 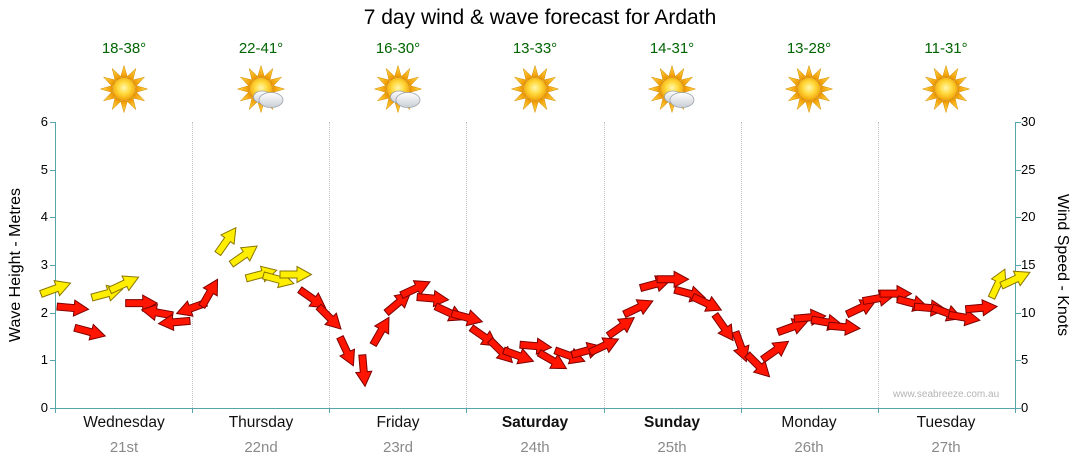 What do you see at coordinates (946, 394) in the screenshot?
I see `watermark: www.seabreeze.com.au` at bounding box center [946, 394].